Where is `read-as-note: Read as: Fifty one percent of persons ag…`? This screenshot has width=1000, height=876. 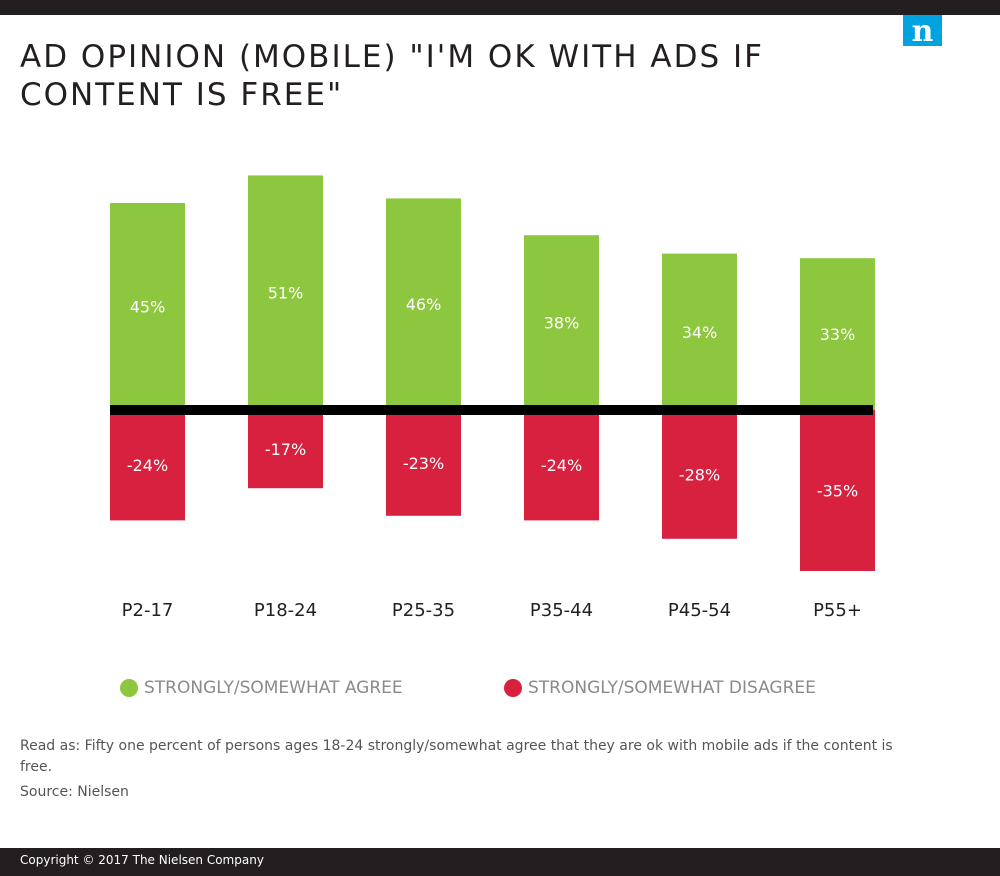
read-as-note: Read as: Fifty one percent of persons ag… is located at coordinates (456, 756).